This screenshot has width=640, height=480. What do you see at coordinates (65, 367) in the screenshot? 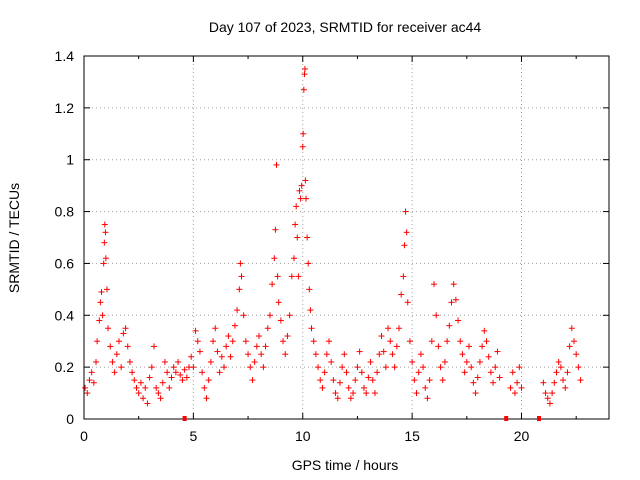
I see `y-tick-label: 0.2` at bounding box center [65, 367].